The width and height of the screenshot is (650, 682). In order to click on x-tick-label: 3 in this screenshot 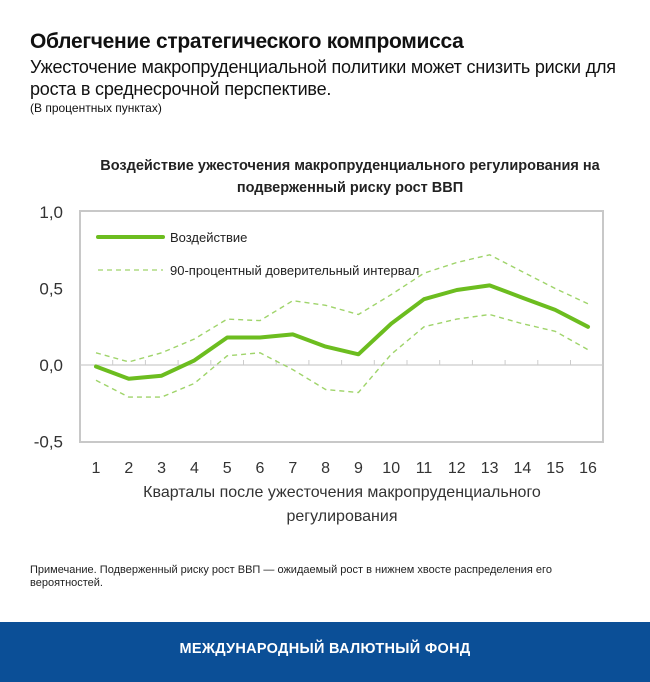, I will do `click(161, 468)`.